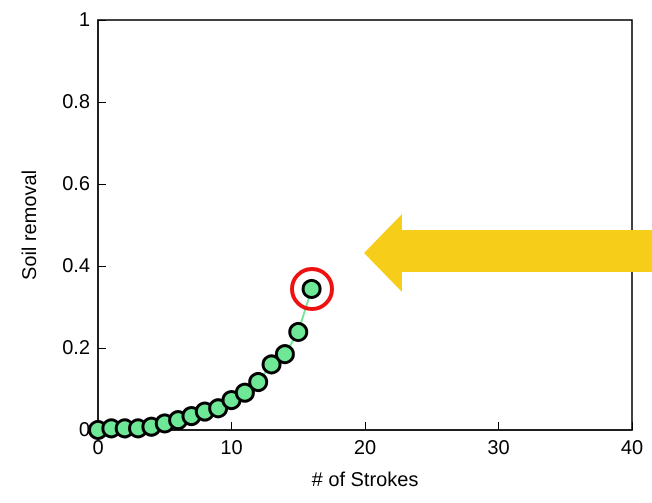 This screenshot has height=503, width=652. Describe the element at coordinates (632, 448) in the screenshot. I see `x-tick-label: 40` at that location.